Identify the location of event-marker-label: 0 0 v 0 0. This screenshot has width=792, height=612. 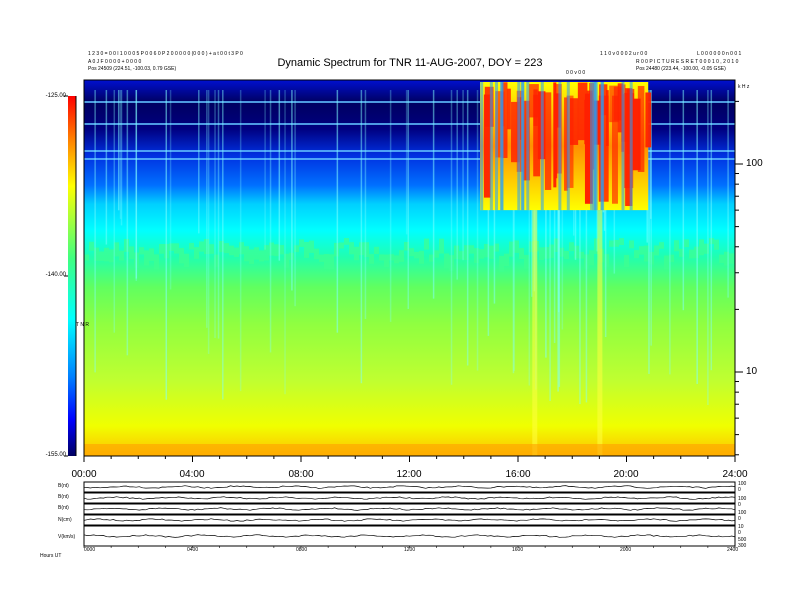
(576, 73).